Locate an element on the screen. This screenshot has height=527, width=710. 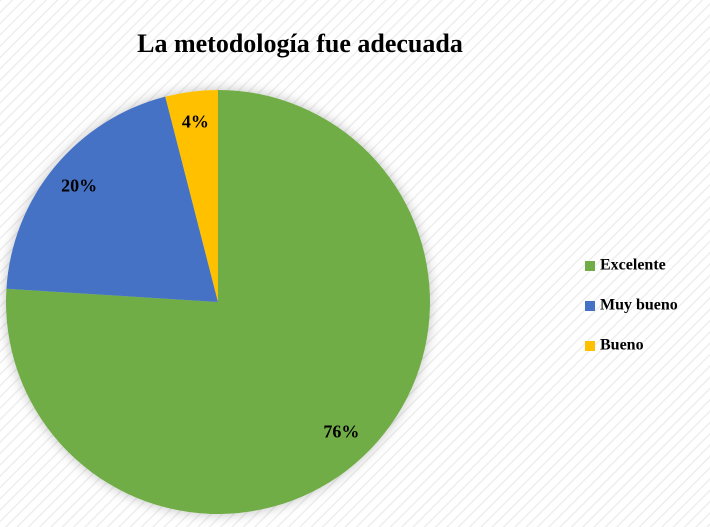
data-label: 4% is located at coordinates (195, 121).